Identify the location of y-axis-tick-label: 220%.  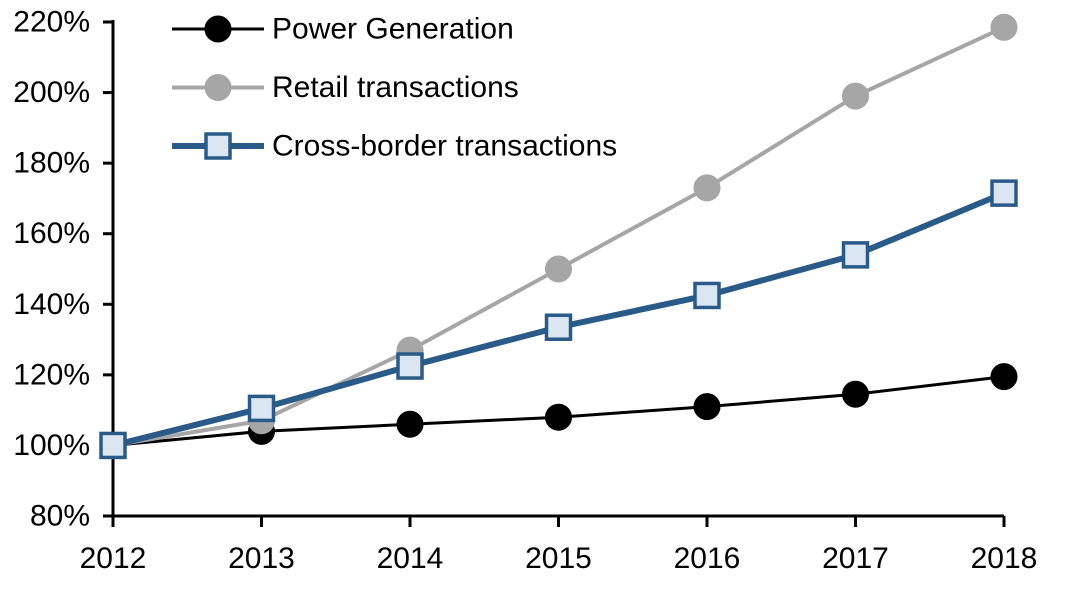
(51, 22).